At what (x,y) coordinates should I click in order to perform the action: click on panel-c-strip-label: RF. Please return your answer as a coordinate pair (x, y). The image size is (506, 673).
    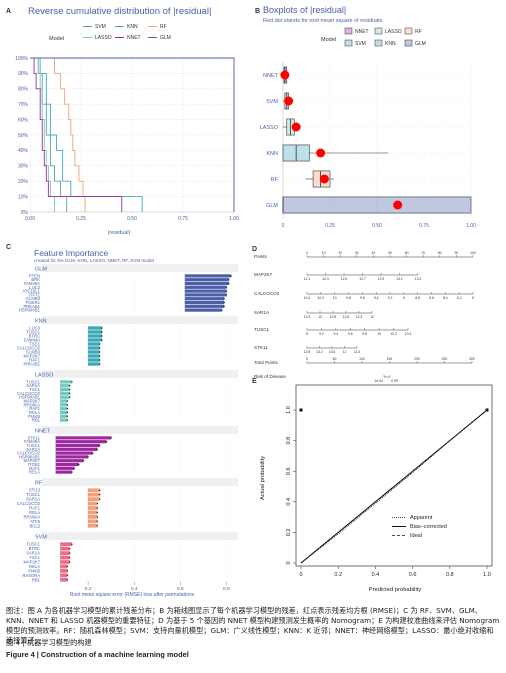
    Looking at the image, I should click on (39, 483).